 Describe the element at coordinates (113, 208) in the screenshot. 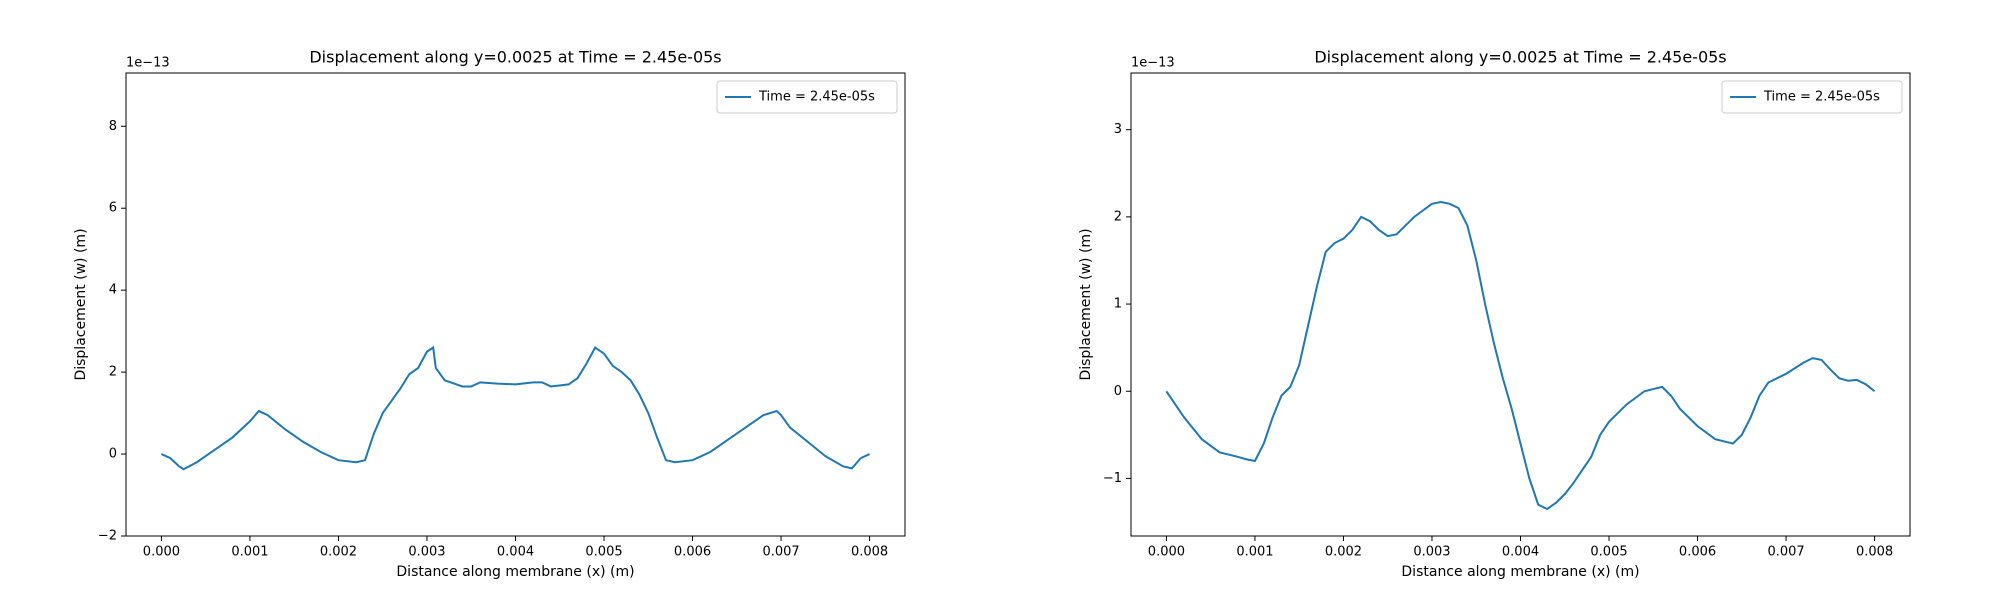

I see `y-tick-label: 6` at that location.